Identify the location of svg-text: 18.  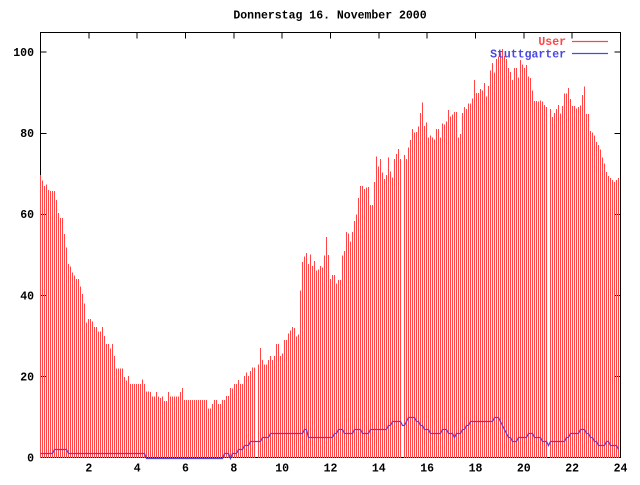
(476, 469).